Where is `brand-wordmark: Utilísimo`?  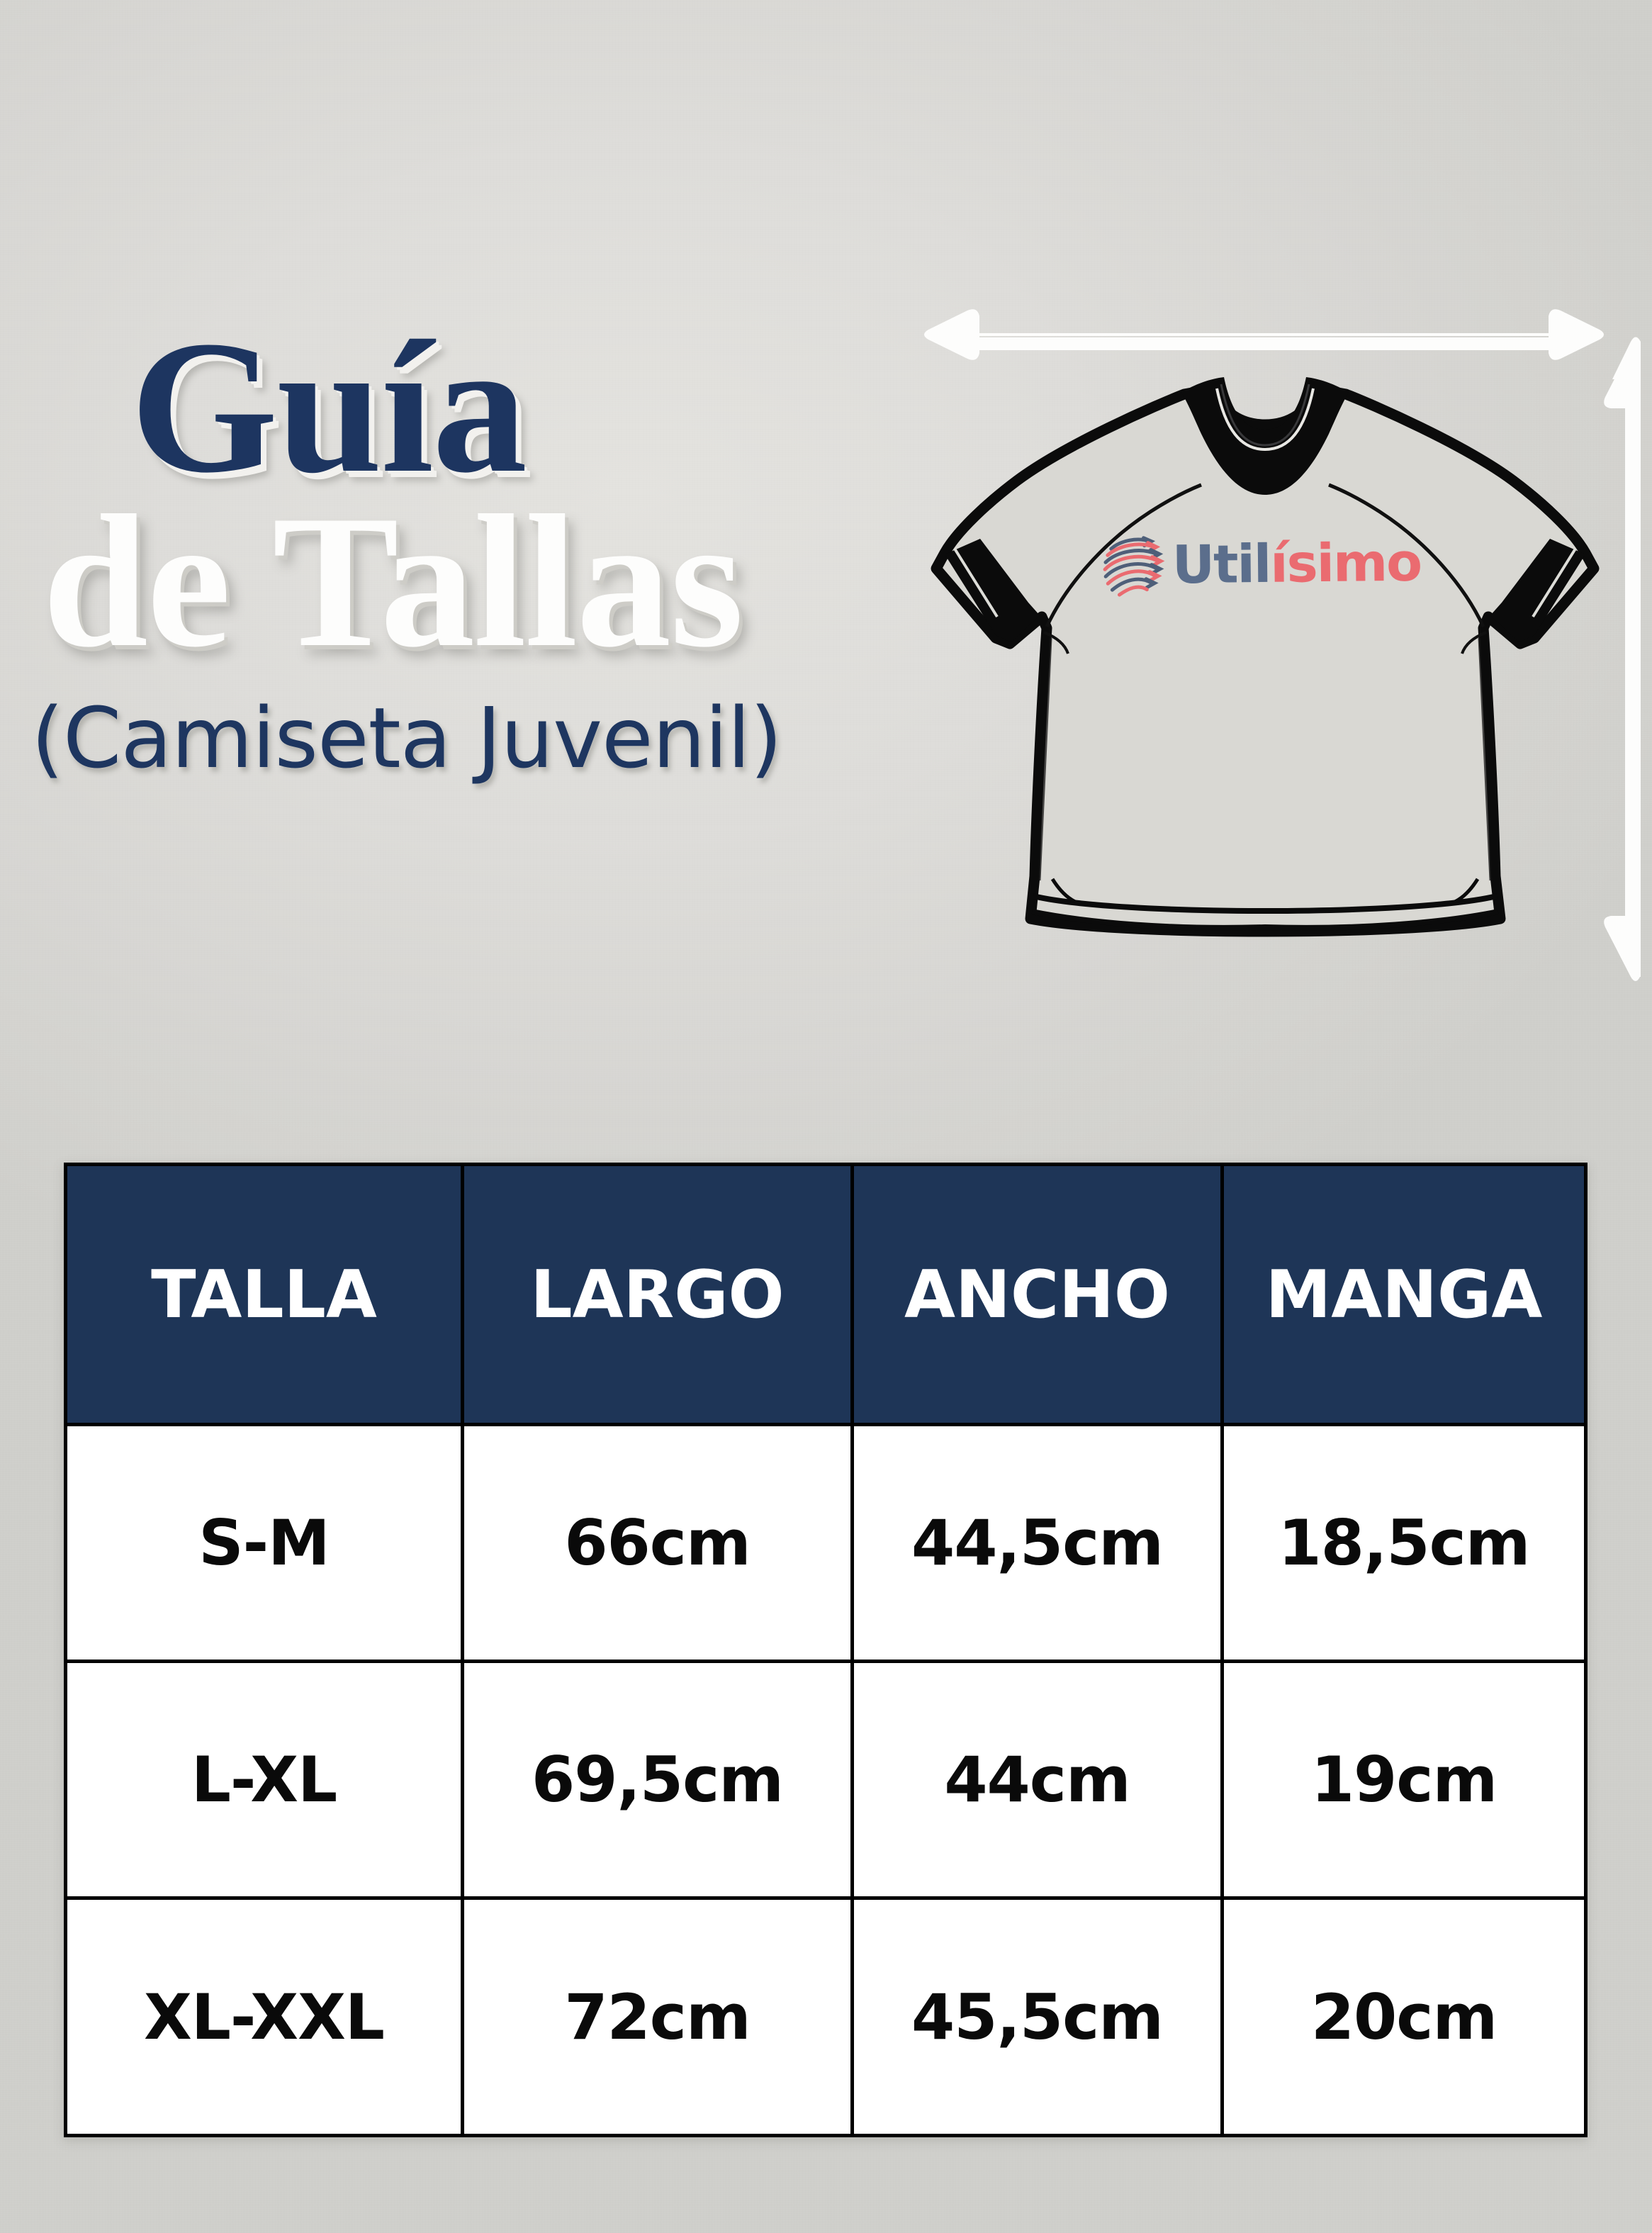
brand-wordmark: Utilísimo is located at coordinates (1296, 564).